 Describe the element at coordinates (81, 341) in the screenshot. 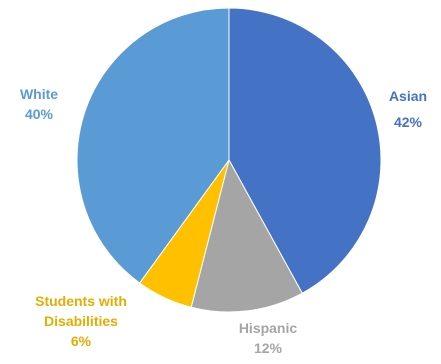

I see `slice-label-disabilities-value: 6%` at that location.